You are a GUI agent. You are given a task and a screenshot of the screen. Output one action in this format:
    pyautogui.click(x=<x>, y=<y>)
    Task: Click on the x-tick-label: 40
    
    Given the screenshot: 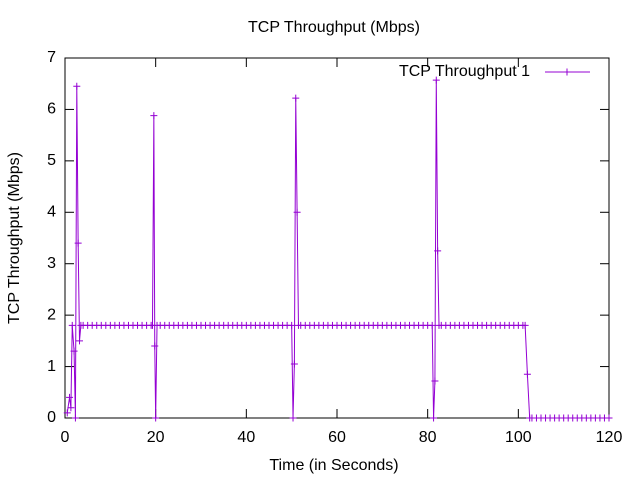 What is the action you would take?
    pyautogui.click(x=246, y=437)
    